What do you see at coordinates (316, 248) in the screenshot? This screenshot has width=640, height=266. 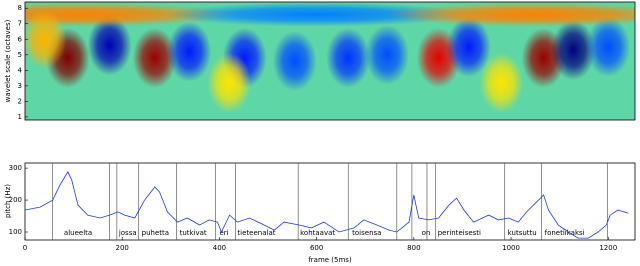 I see `x-tick-label: 600` at bounding box center [316, 248].